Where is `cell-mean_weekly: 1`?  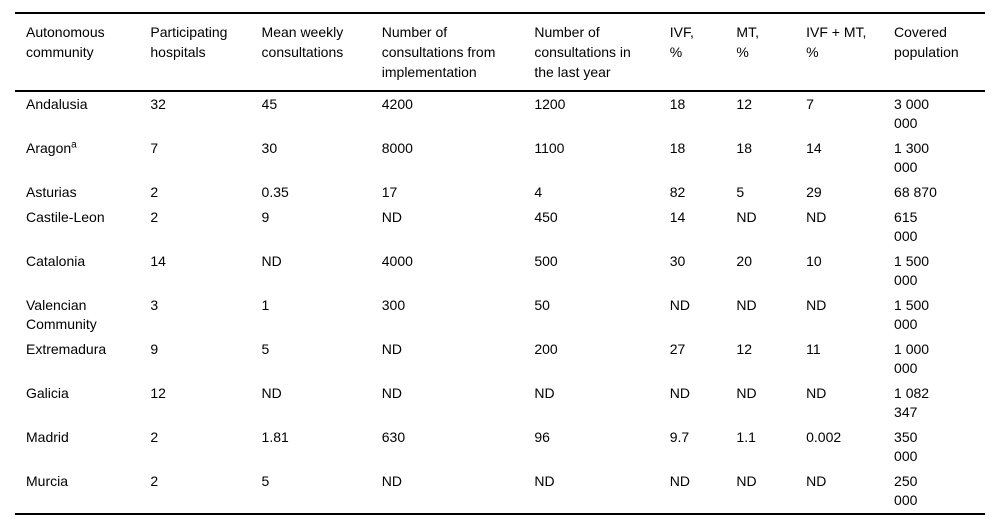 cell-mean_weekly: 1 is located at coordinates (265, 305).